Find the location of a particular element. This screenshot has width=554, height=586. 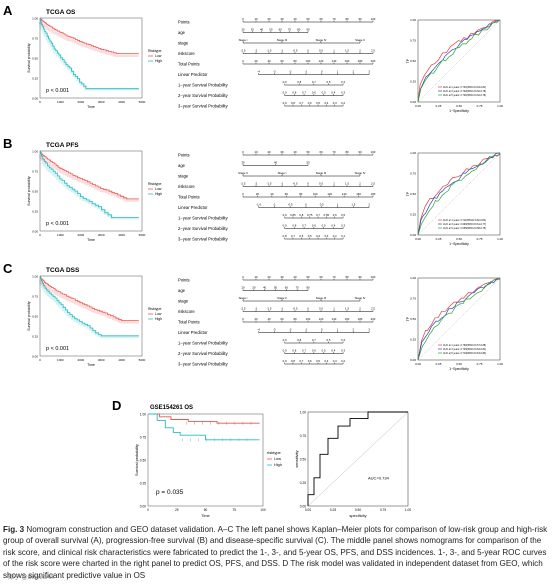

nomogram-label: Total Points is located at coordinates (189, 64).